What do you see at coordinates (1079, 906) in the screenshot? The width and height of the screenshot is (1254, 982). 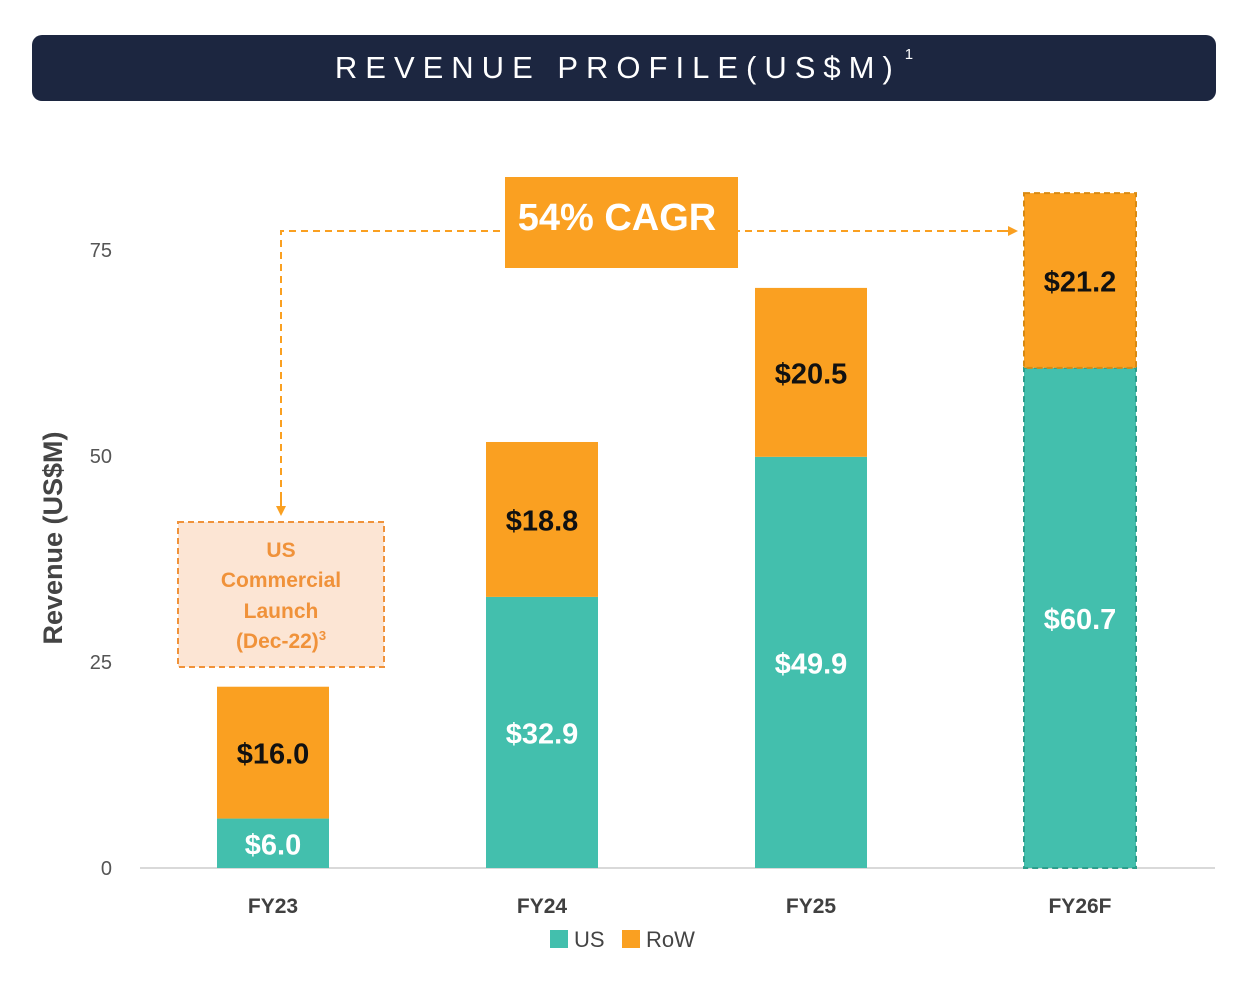 I see `x-category-label: FY26F` at bounding box center [1079, 906].